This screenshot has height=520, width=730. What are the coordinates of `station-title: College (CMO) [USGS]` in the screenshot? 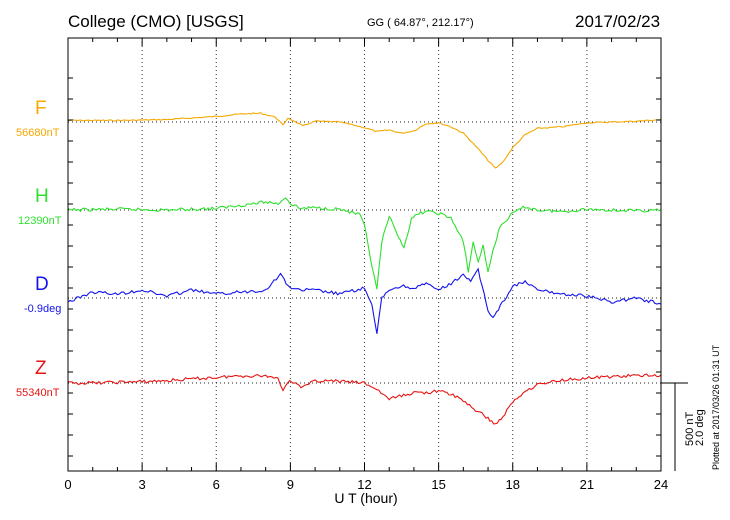 It's located at (156, 21).